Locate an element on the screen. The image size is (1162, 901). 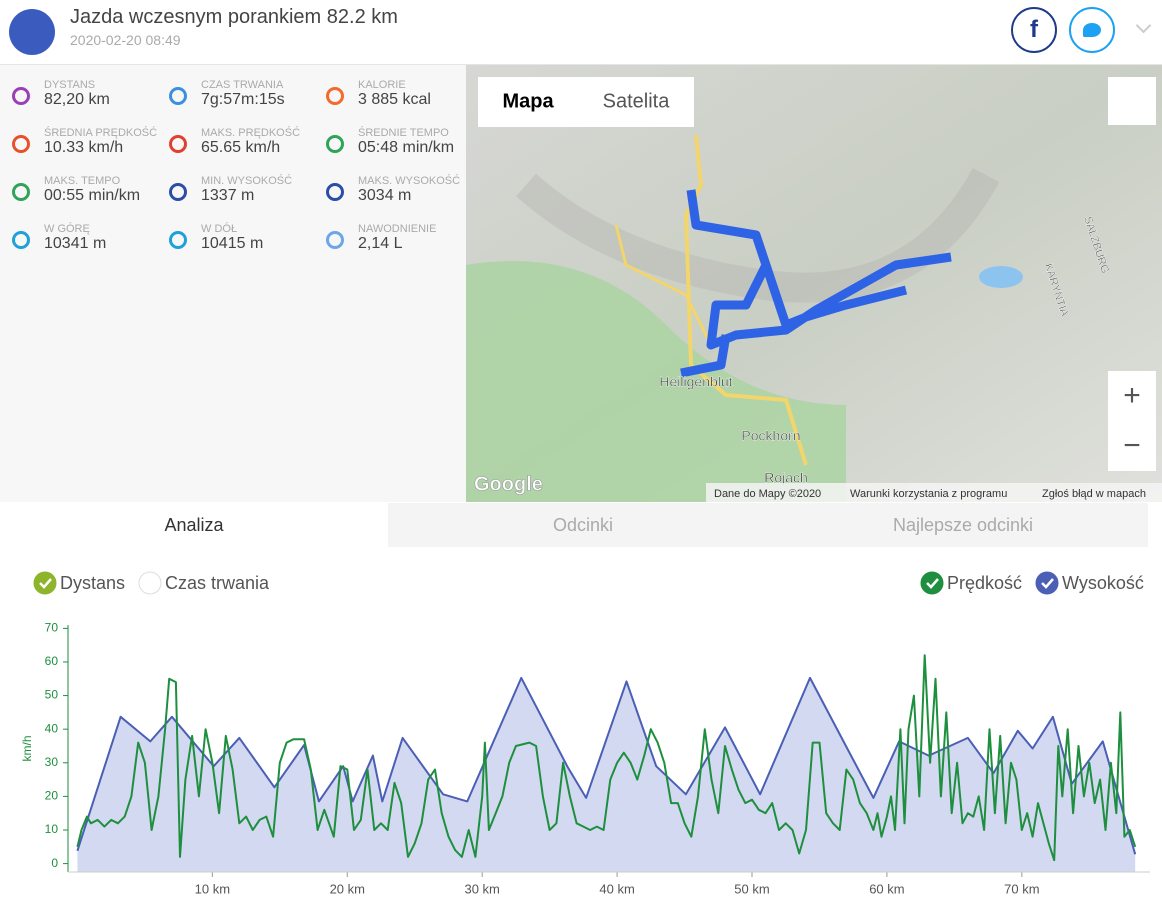
stat-value: 65.65 km/h is located at coordinates (241, 147).